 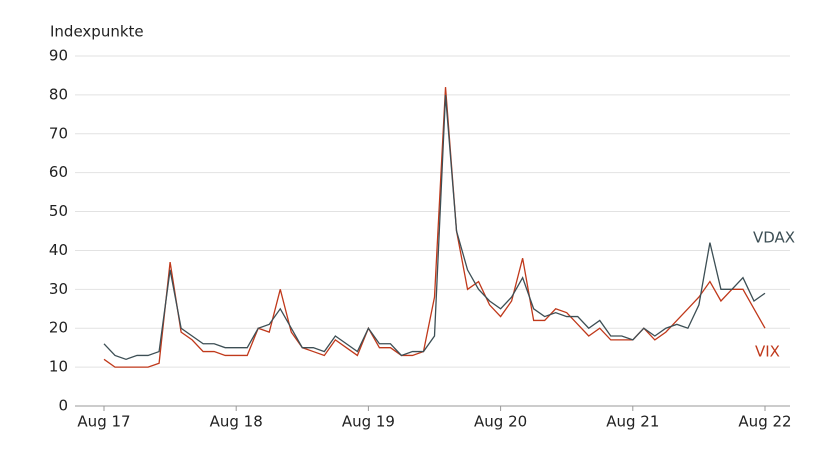 I want to click on x-tick-label: Aug 18, so click(x=236, y=422).